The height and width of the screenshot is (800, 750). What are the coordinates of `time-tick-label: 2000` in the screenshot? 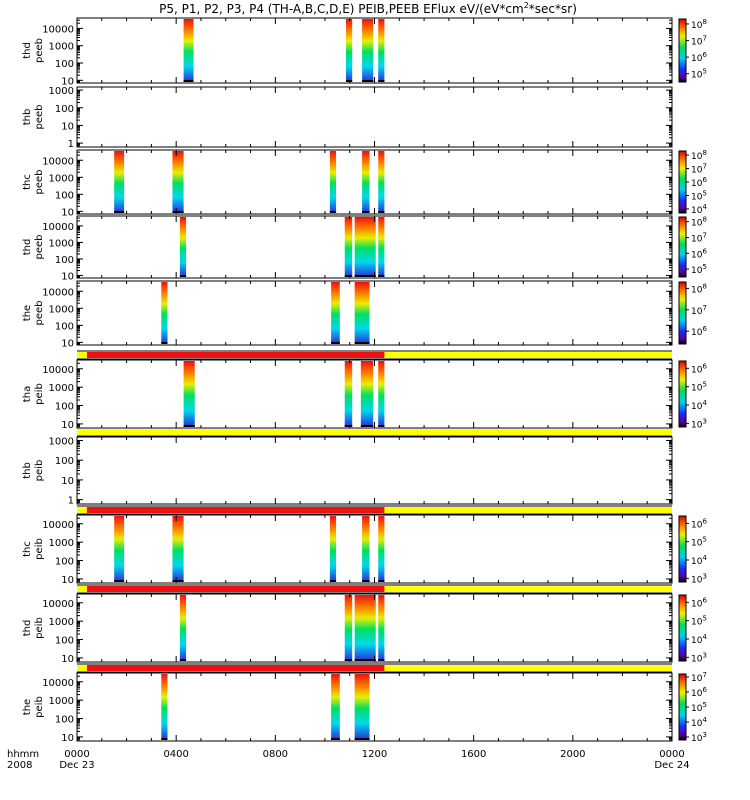 It's located at (572, 754).